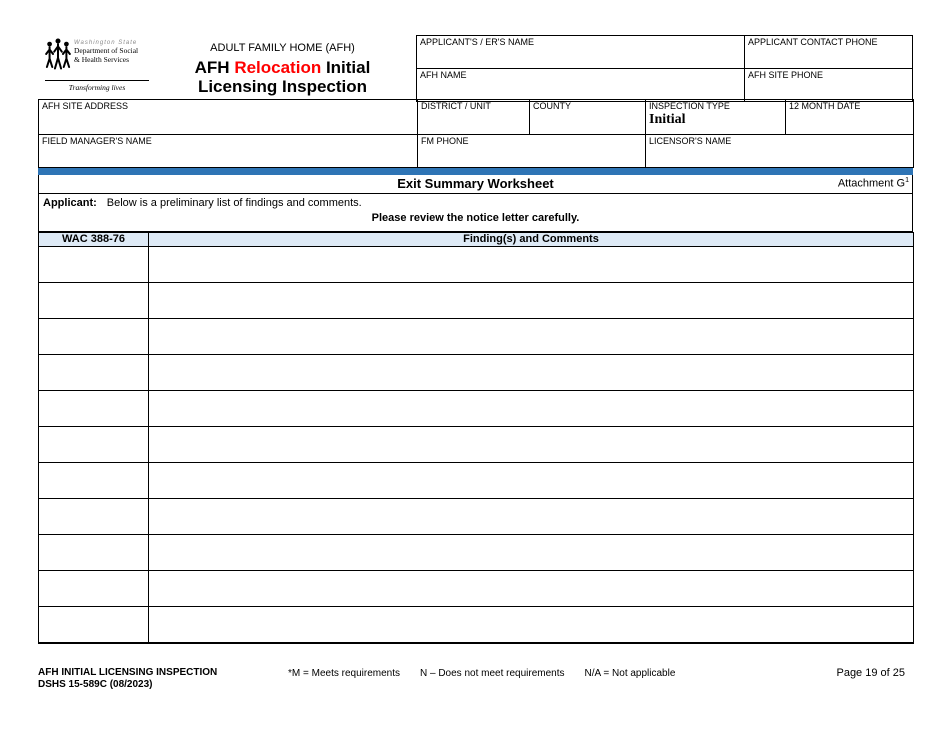 The height and width of the screenshot is (735, 950). I want to click on exit-summary-header: Exit Summary Worksheet Attachment G1, so click(475, 184).